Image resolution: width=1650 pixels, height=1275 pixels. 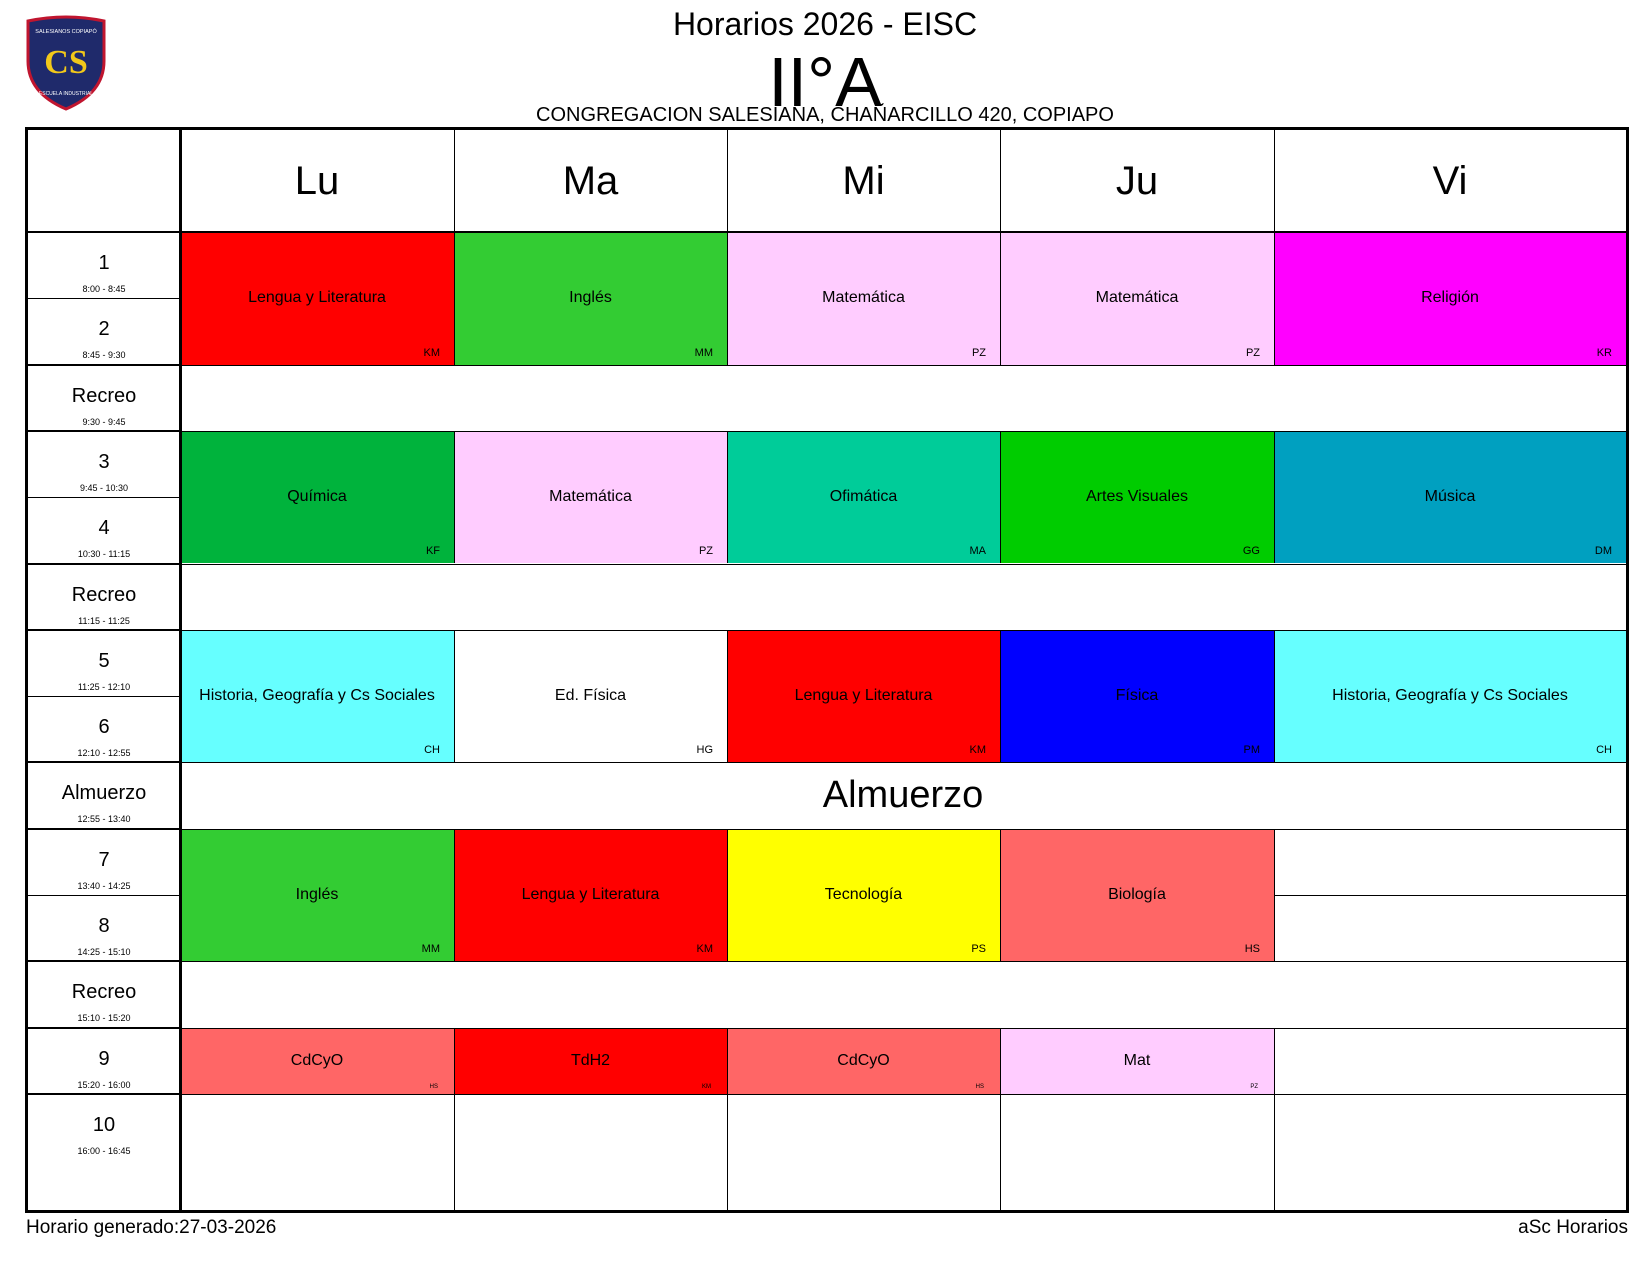 What do you see at coordinates (104, 620) in the screenshot?
I see `period-time: 11:15 - 11:25` at bounding box center [104, 620].